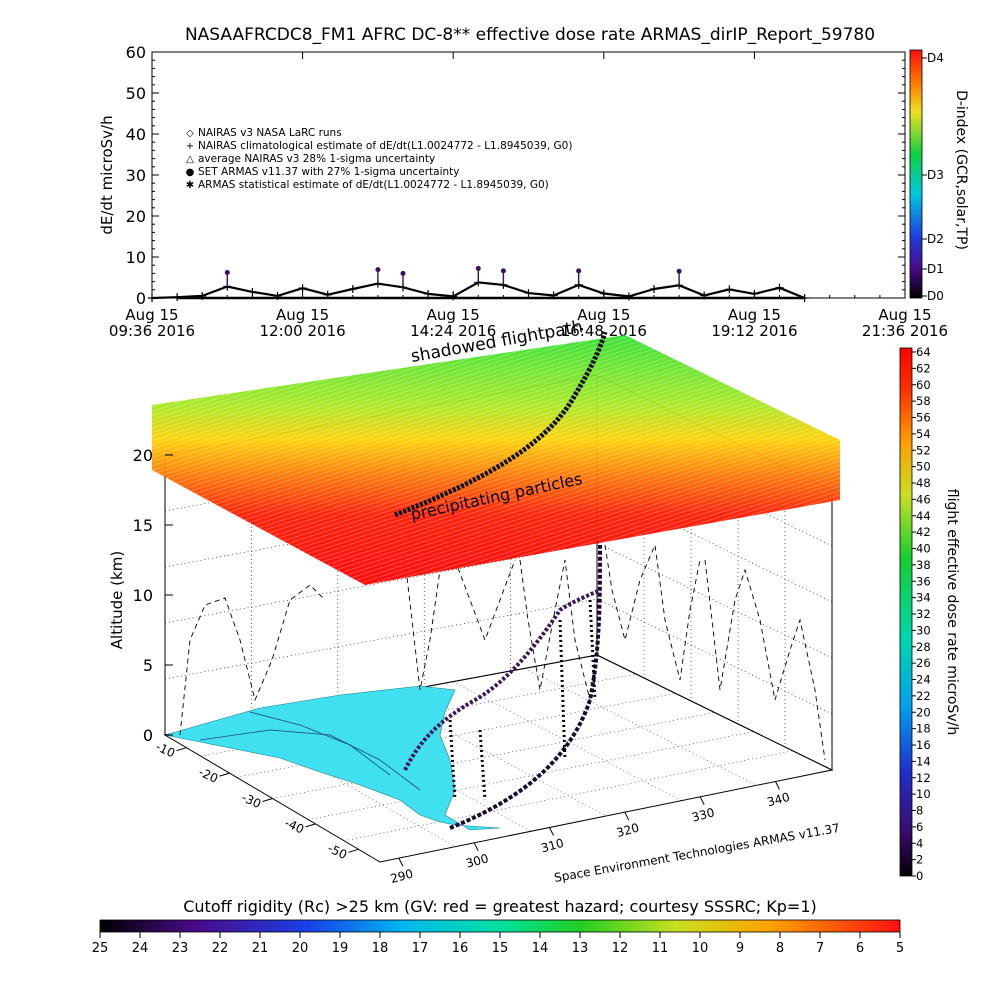  I want to click on altitude-tick-label: 15, so click(143, 525).